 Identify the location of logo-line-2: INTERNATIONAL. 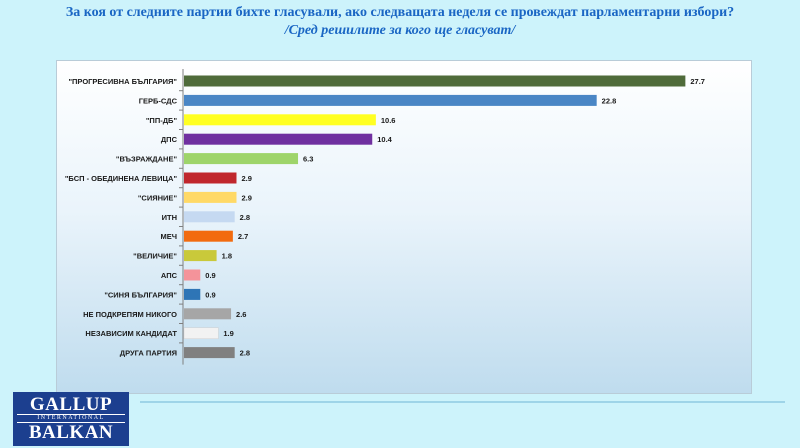
(71, 418).